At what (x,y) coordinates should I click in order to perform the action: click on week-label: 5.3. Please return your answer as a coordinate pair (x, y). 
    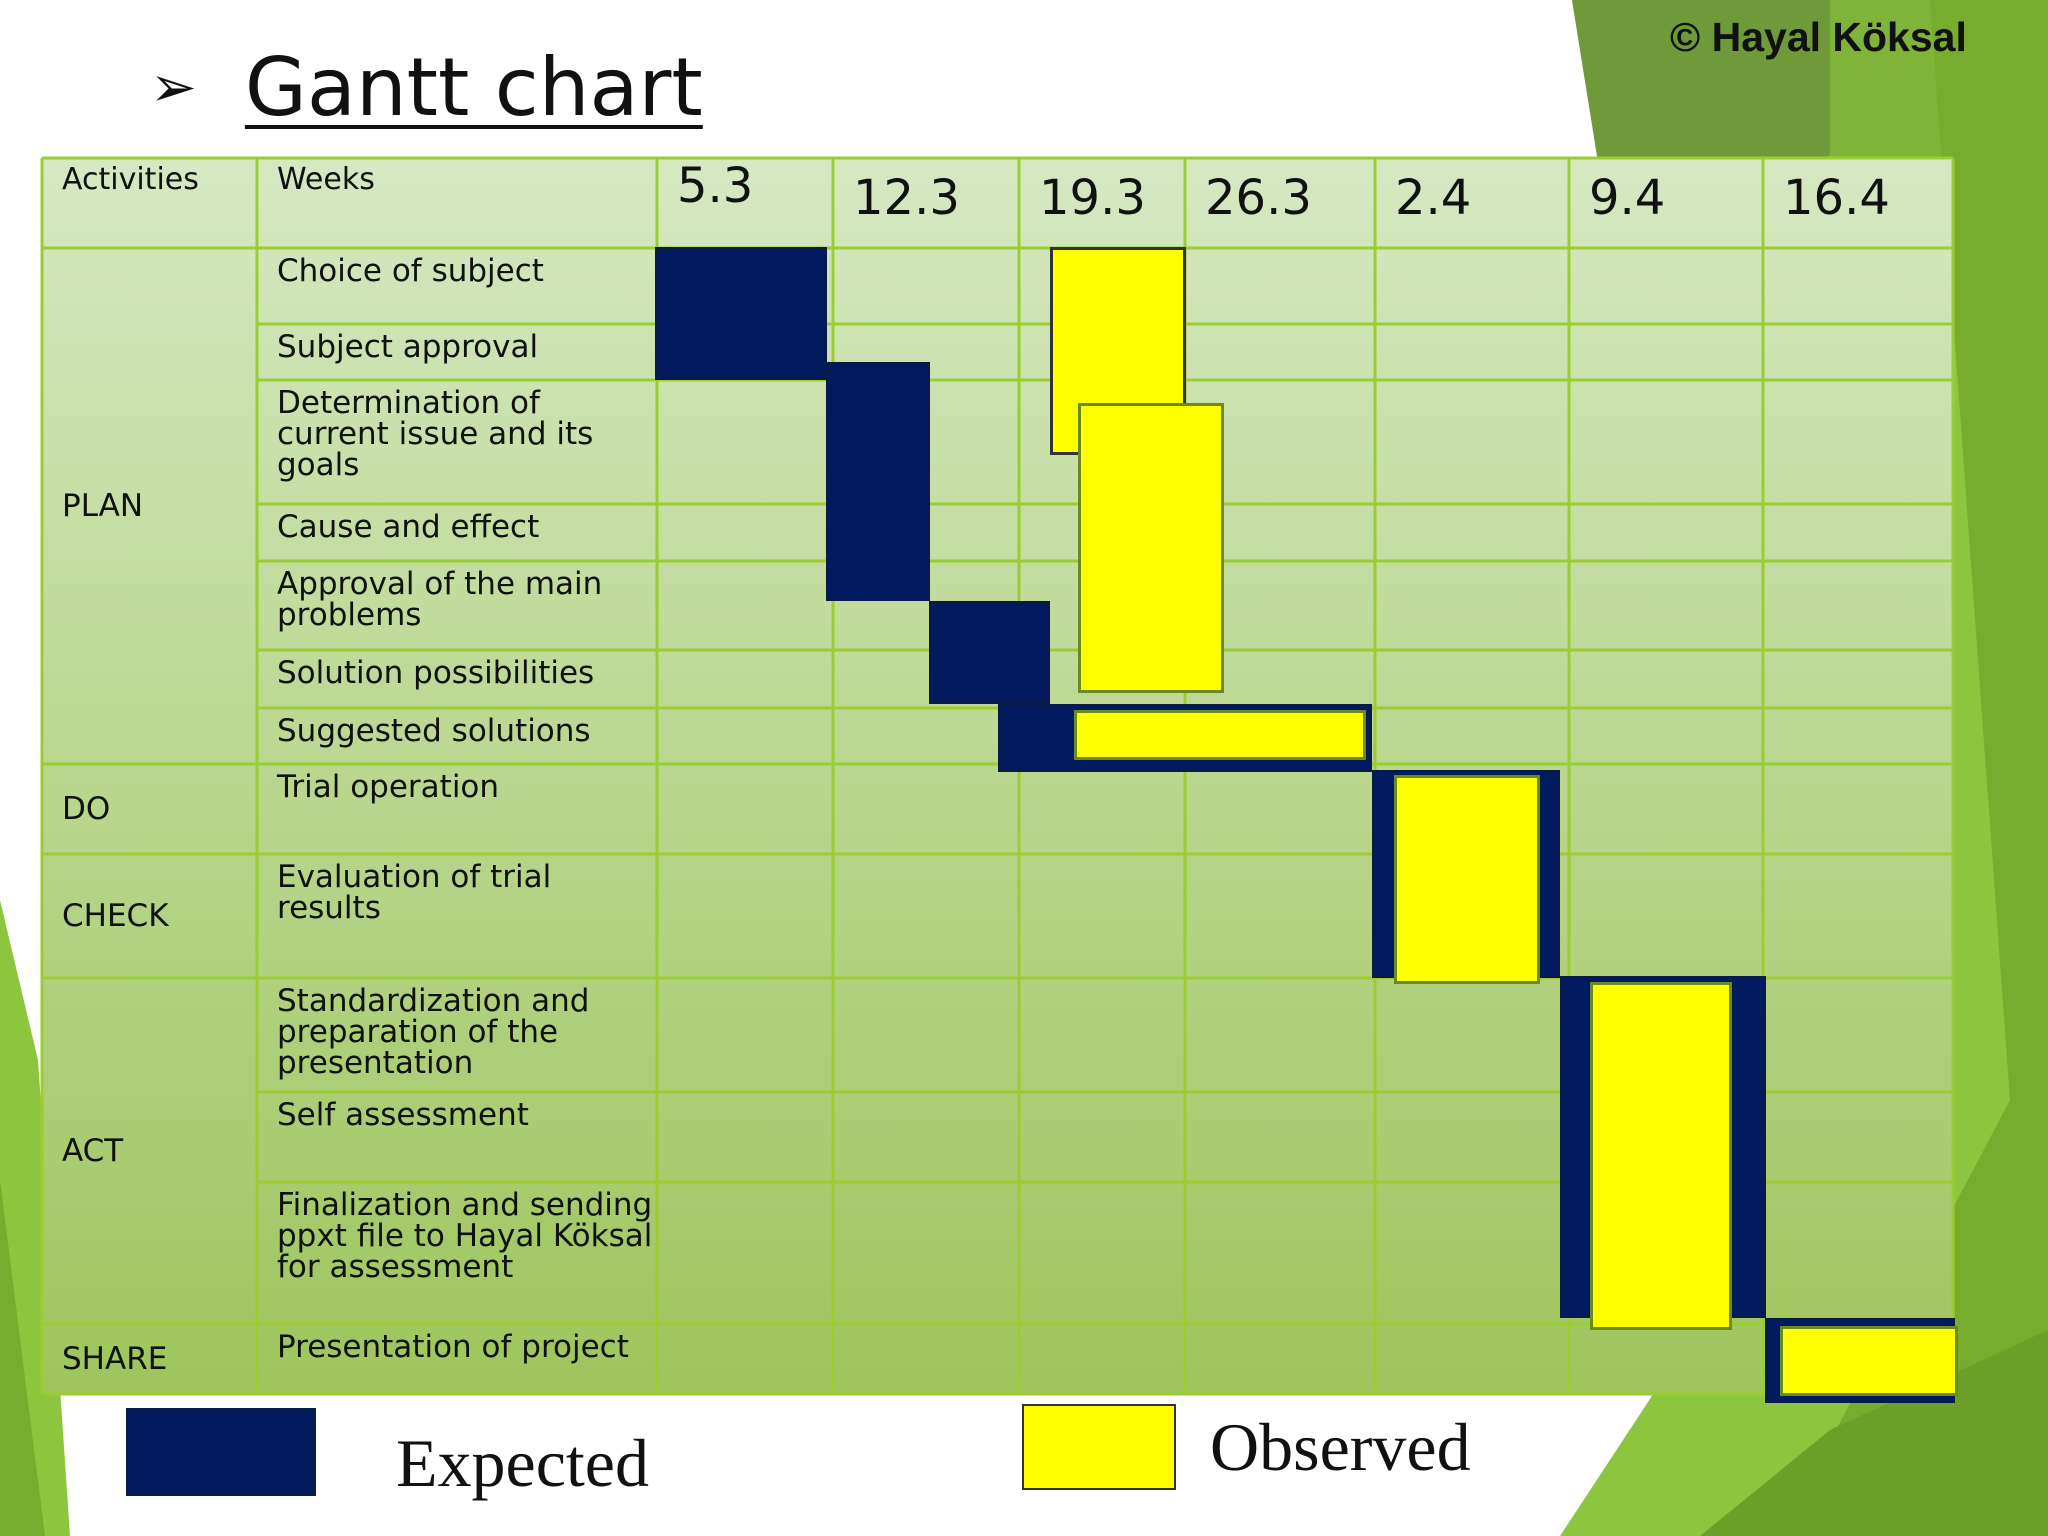
    Looking at the image, I should click on (715, 186).